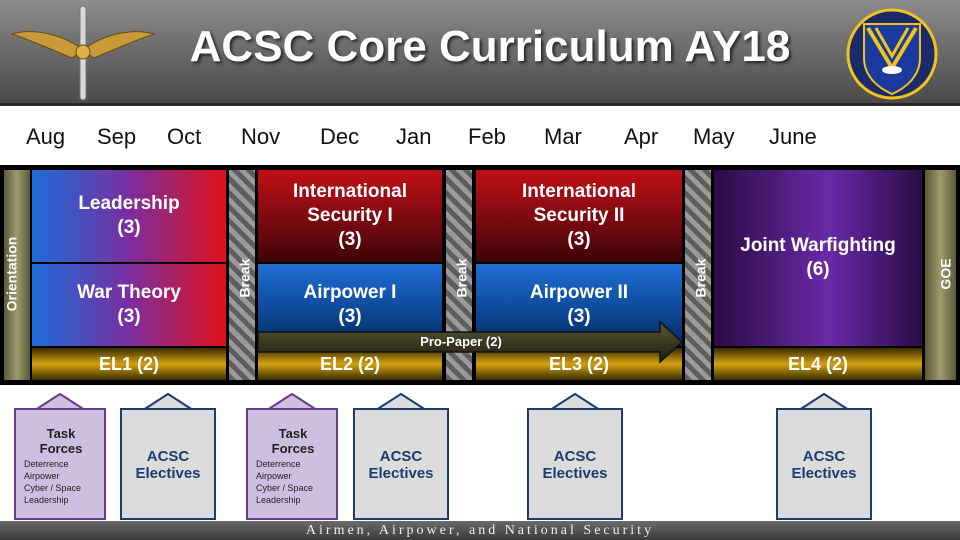  What do you see at coordinates (129, 227) in the screenshot?
I see `leadership-credits: (3)` at bounding box center [129, 227].